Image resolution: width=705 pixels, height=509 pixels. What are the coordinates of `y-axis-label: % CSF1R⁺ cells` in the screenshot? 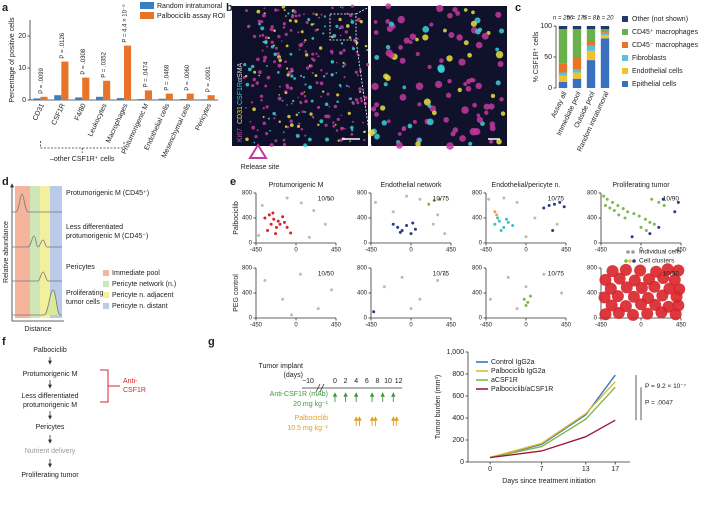 It's located at (536, 56).